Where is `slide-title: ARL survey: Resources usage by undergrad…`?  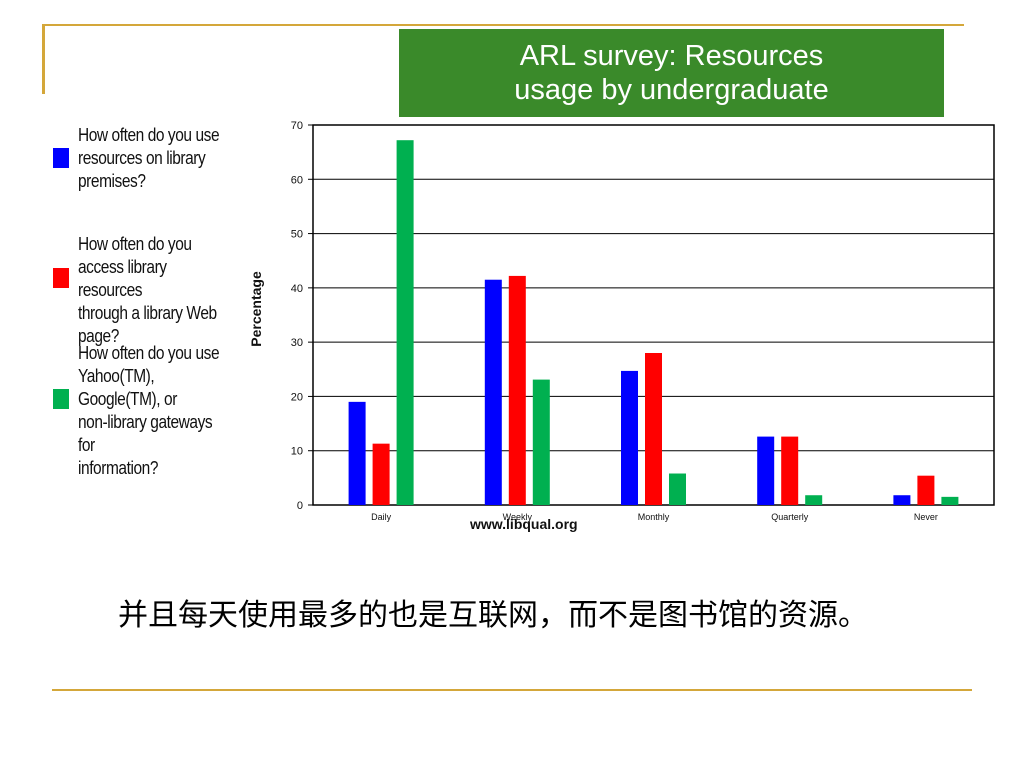 slide-title: ARL survey: Resources usage by undergrad… is located at coordinates (671, 73).